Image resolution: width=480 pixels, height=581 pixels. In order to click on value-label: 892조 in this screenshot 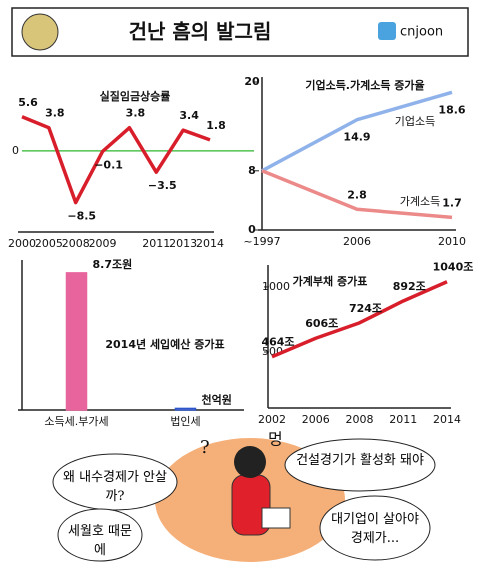, I will do `click(409, 286)`.